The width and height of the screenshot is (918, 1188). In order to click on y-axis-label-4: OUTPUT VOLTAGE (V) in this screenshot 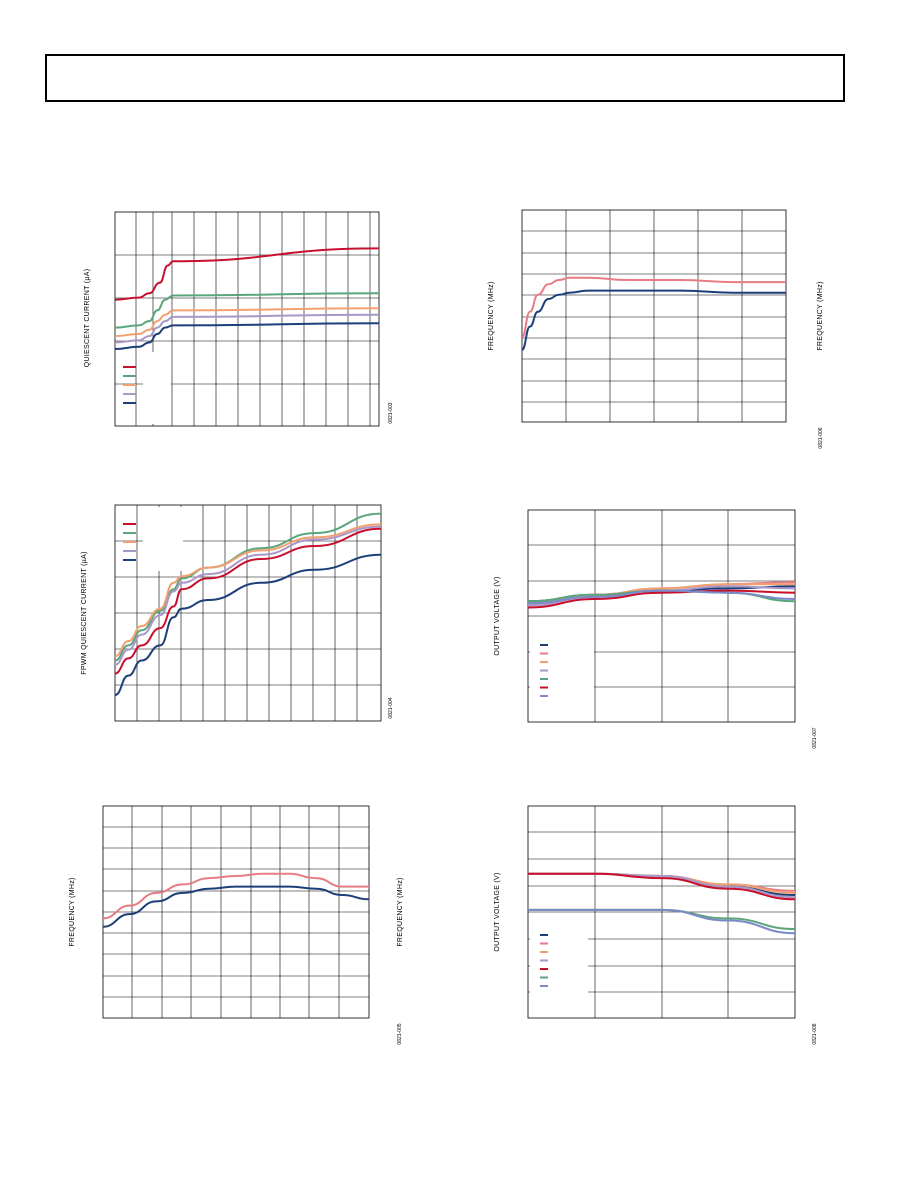, I will do `click(497, 615)`.